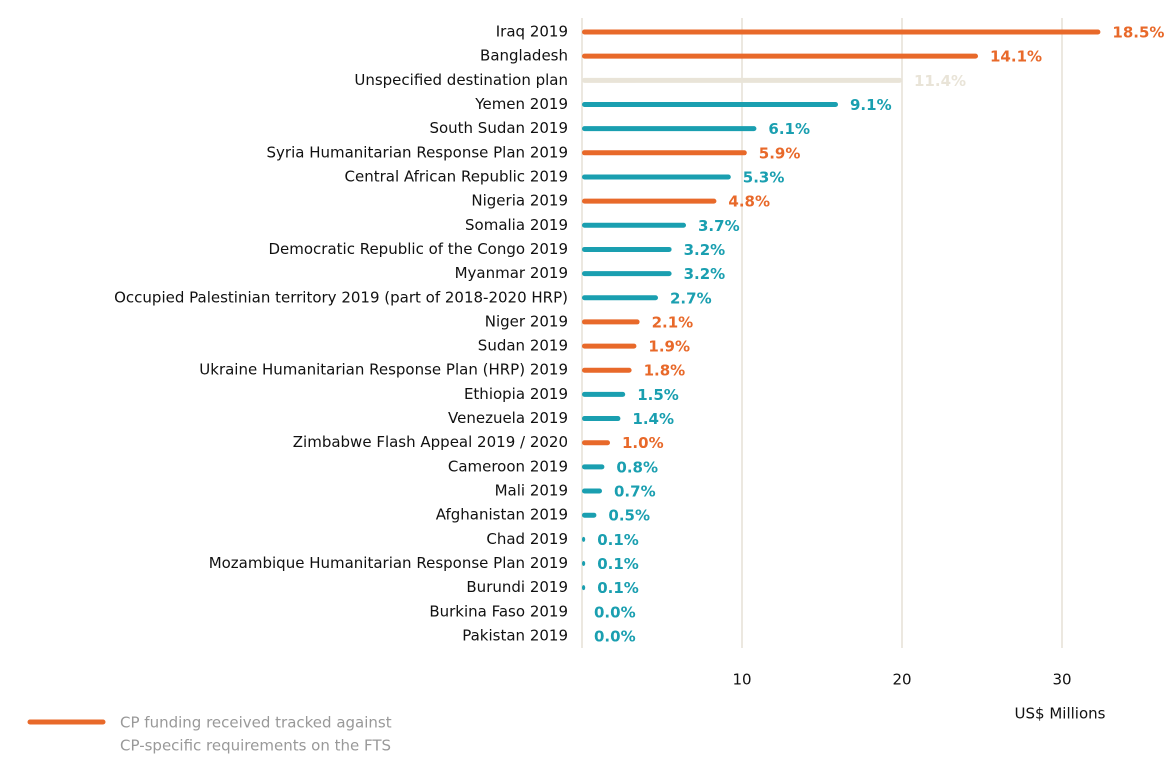 This screenshot has width=1167, height=767. What do you see at coordinates (527, 539) in the screenshot?
I see `category-label: Chad 2019` at bounding box center [527, 539].